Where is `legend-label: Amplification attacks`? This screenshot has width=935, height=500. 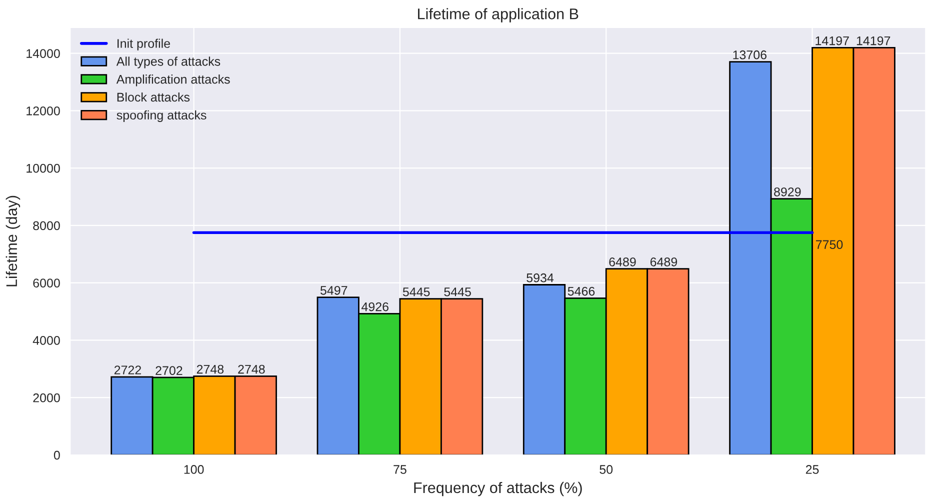 legend-label: Amplification attacks is located at coordinates (173, 80).